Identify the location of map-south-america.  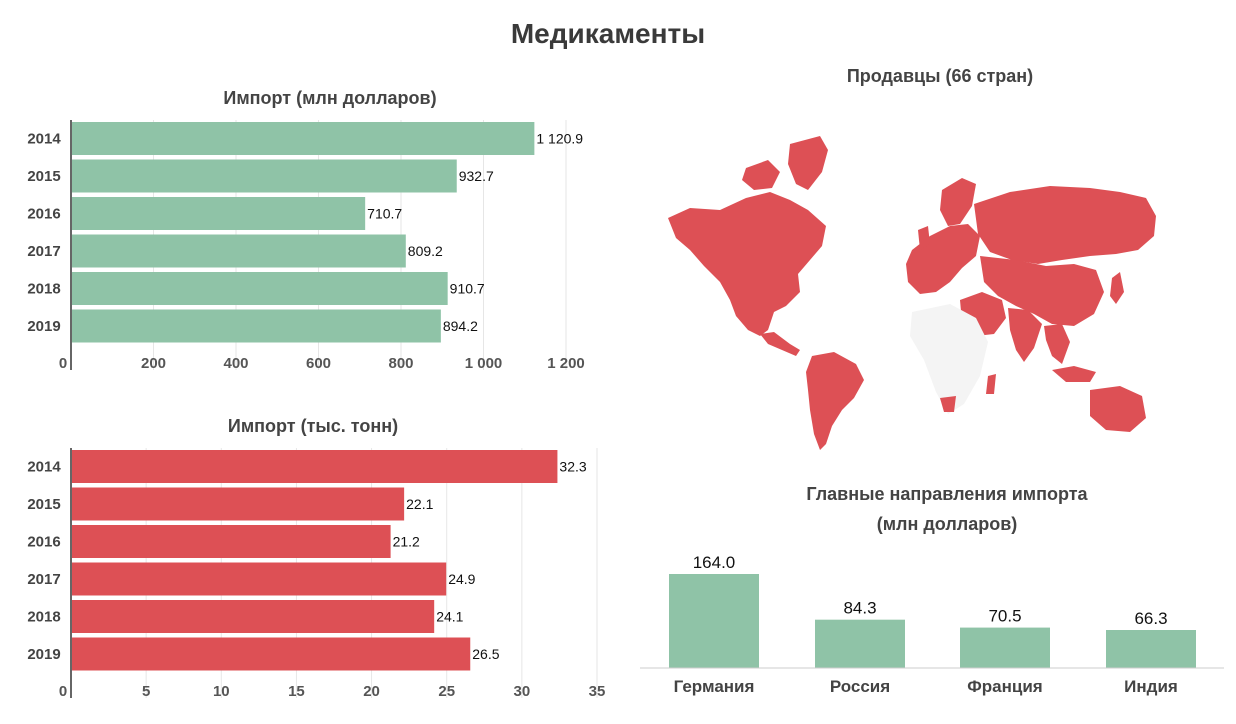
(835, 401).